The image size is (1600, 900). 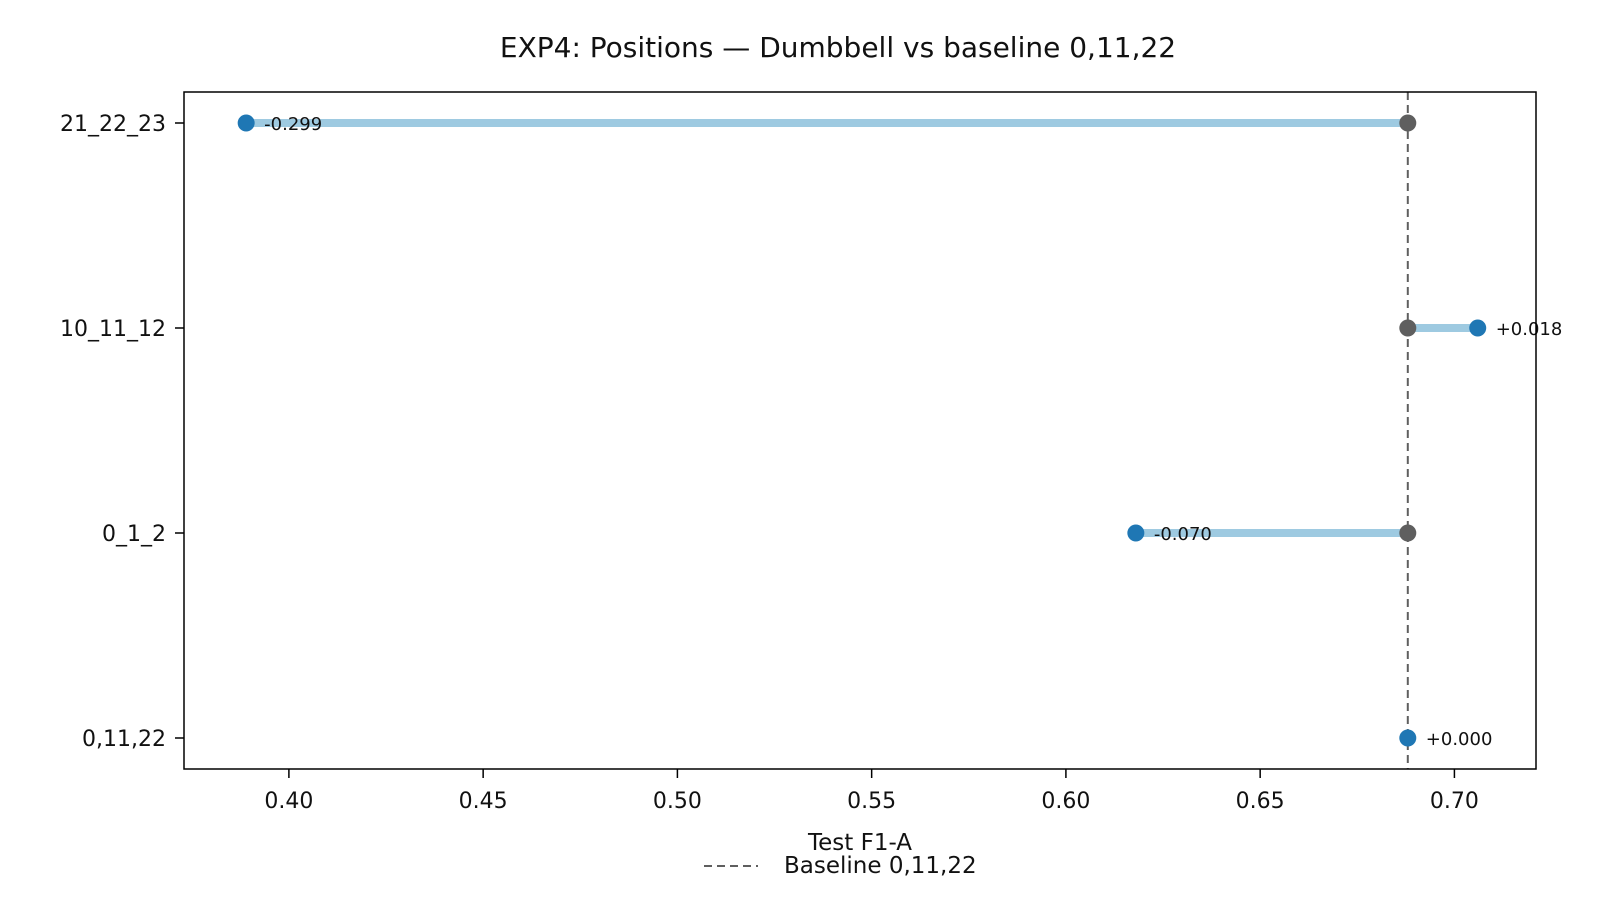 What do you see at coordinates (483, 801) in the screenshot?
I see `x-tick-label-1: 0.45` at bounding box center [483, 801].